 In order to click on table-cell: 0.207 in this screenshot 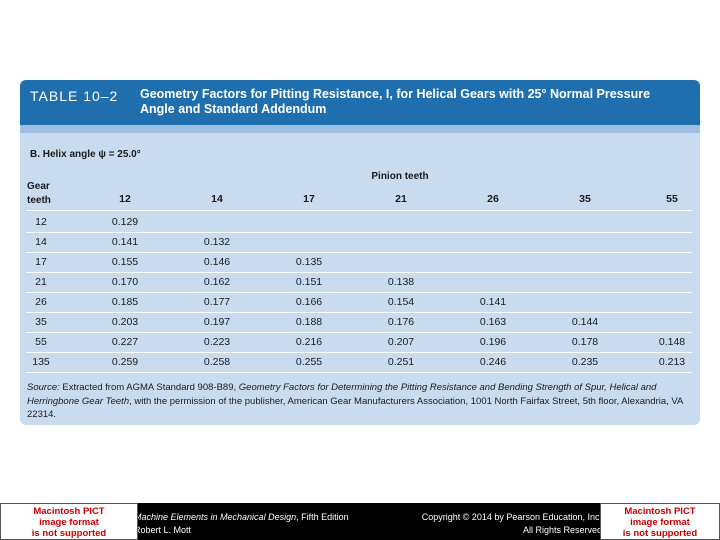, I will do `click(401, 342)`.